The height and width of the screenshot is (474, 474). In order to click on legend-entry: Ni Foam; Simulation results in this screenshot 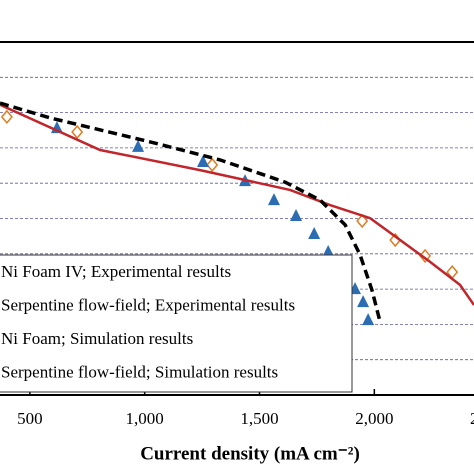, I will do `click(97, 338)`.